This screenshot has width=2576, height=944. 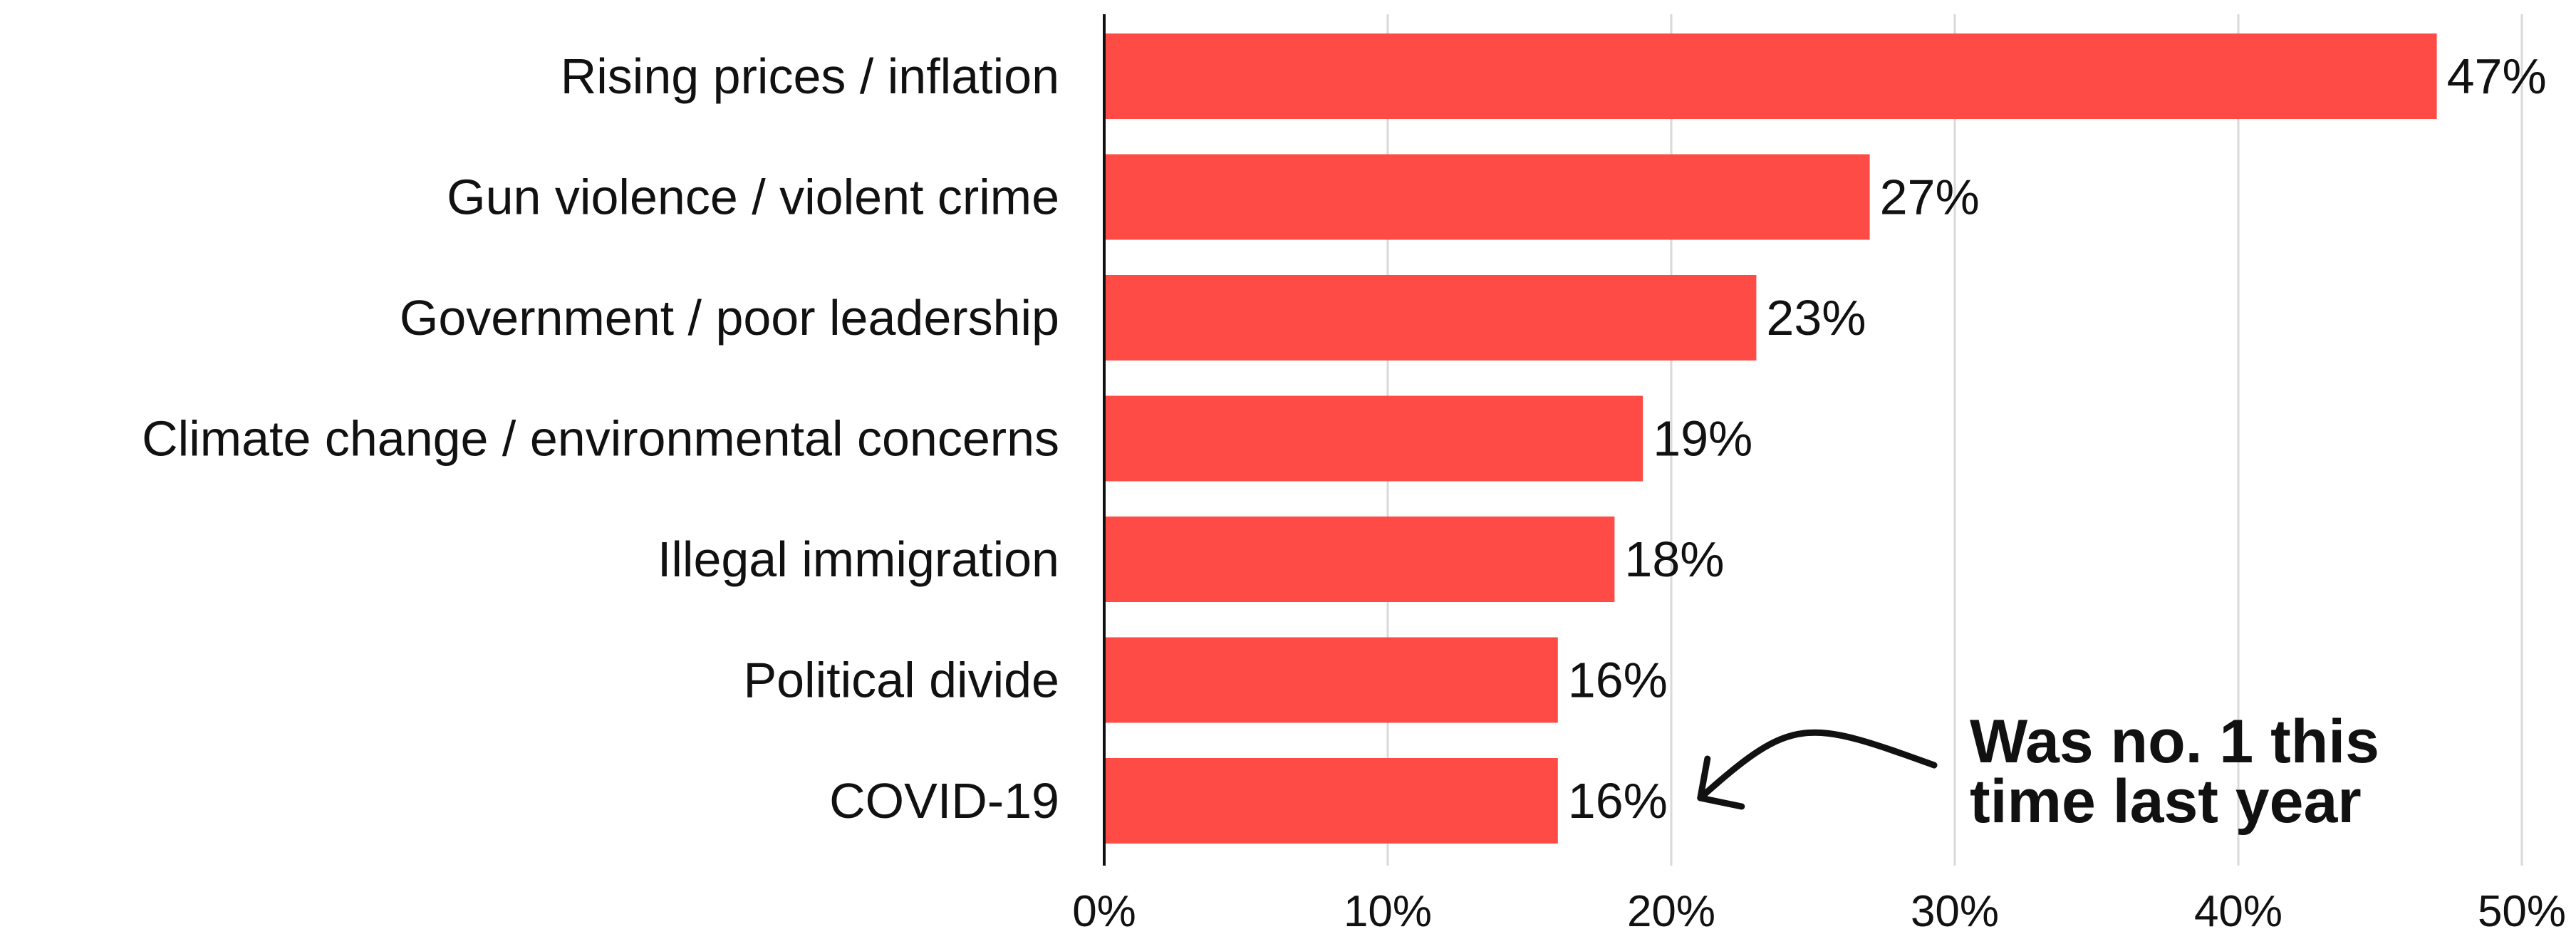 I want to click on category-label: COVID-19, so click(x=944, y=801).